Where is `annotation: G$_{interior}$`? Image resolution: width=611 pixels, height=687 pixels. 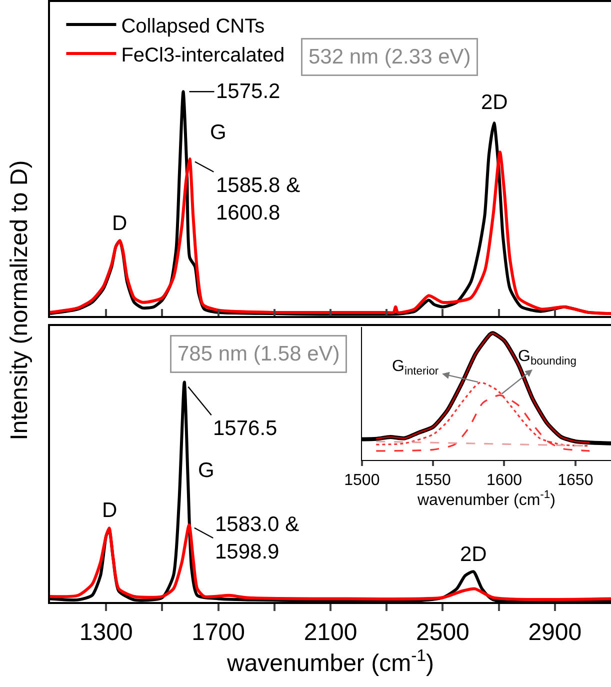 annotation: G$_{interior}$ is located at coordinates (415, 368).